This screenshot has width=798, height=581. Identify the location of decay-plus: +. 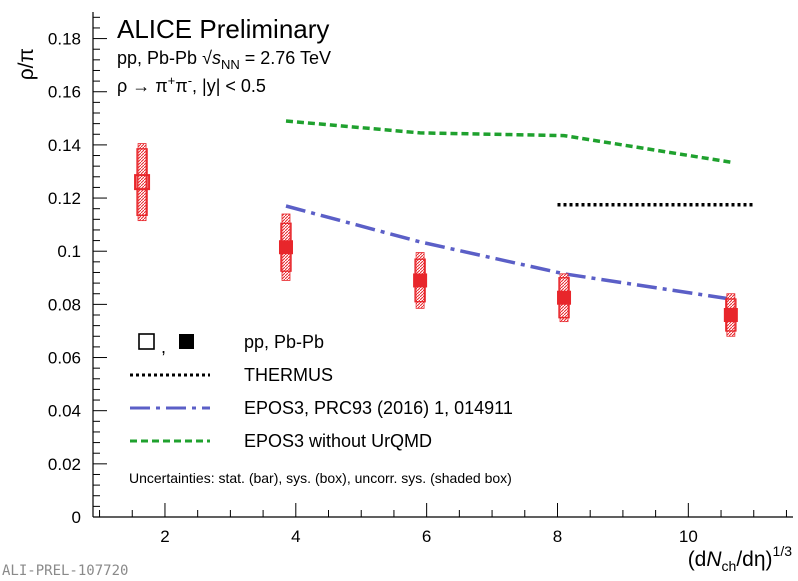
(172, 80).